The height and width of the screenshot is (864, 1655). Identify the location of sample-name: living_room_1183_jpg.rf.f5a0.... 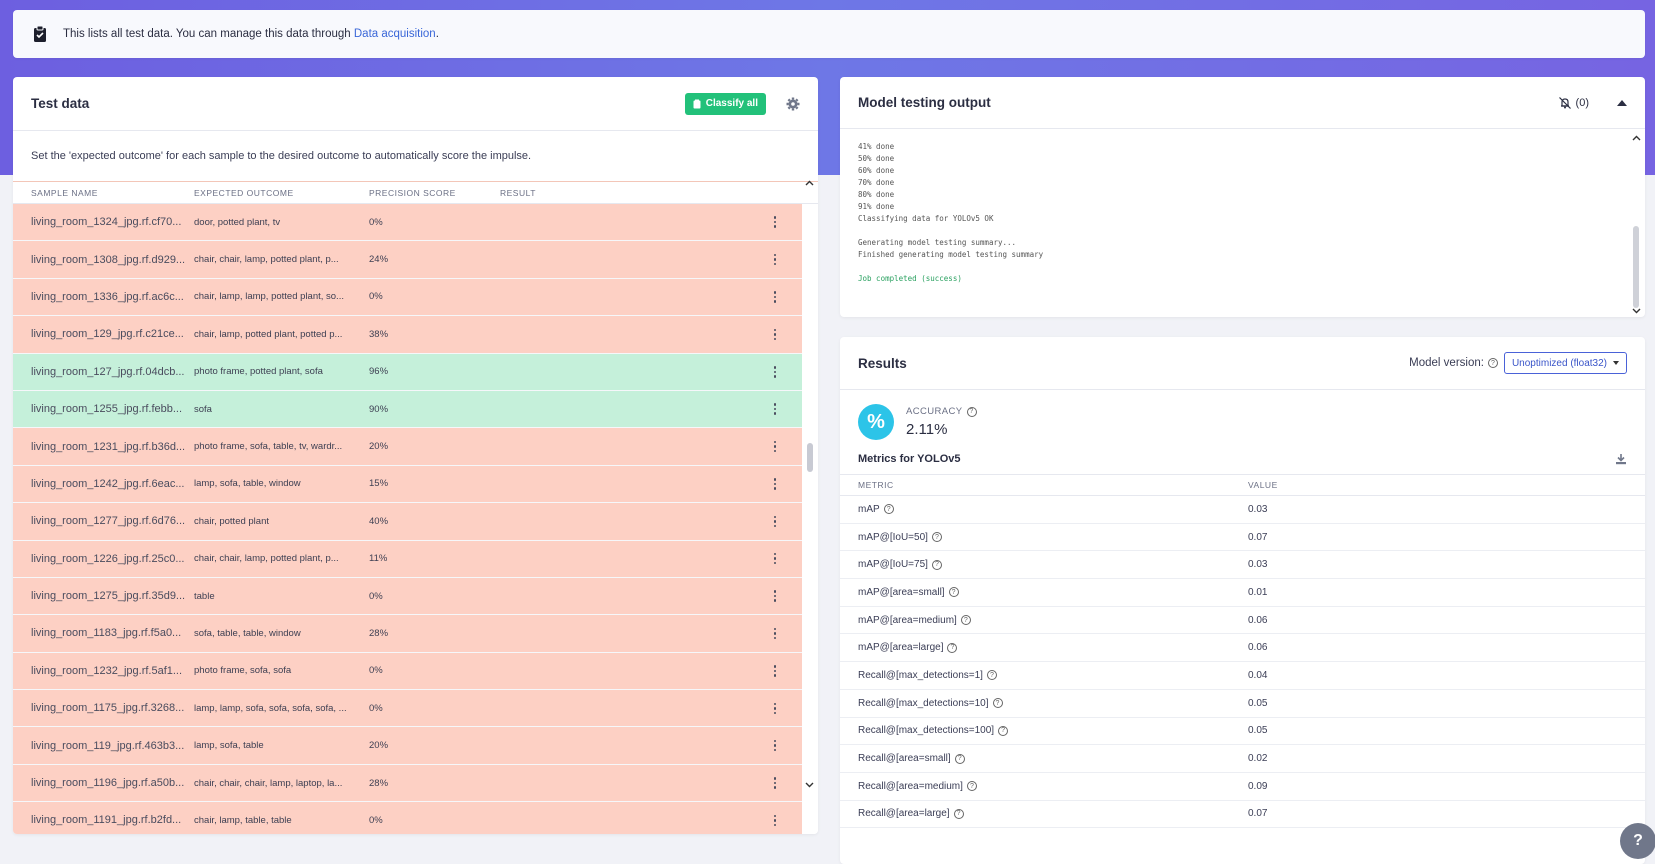
(106, 633).